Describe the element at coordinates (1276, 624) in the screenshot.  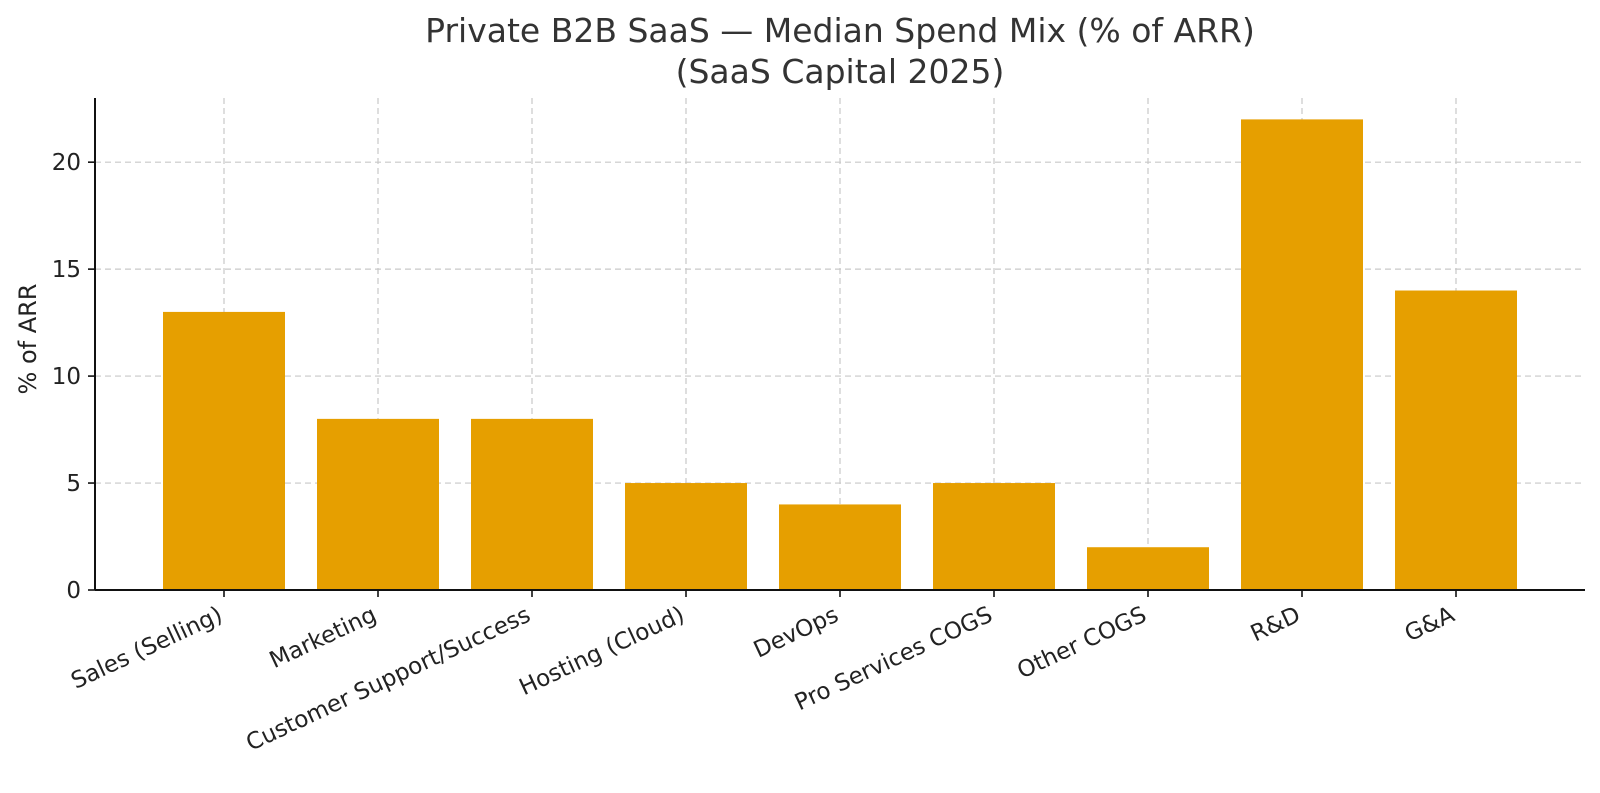
I see `x-tick-label: R&D` at that location.